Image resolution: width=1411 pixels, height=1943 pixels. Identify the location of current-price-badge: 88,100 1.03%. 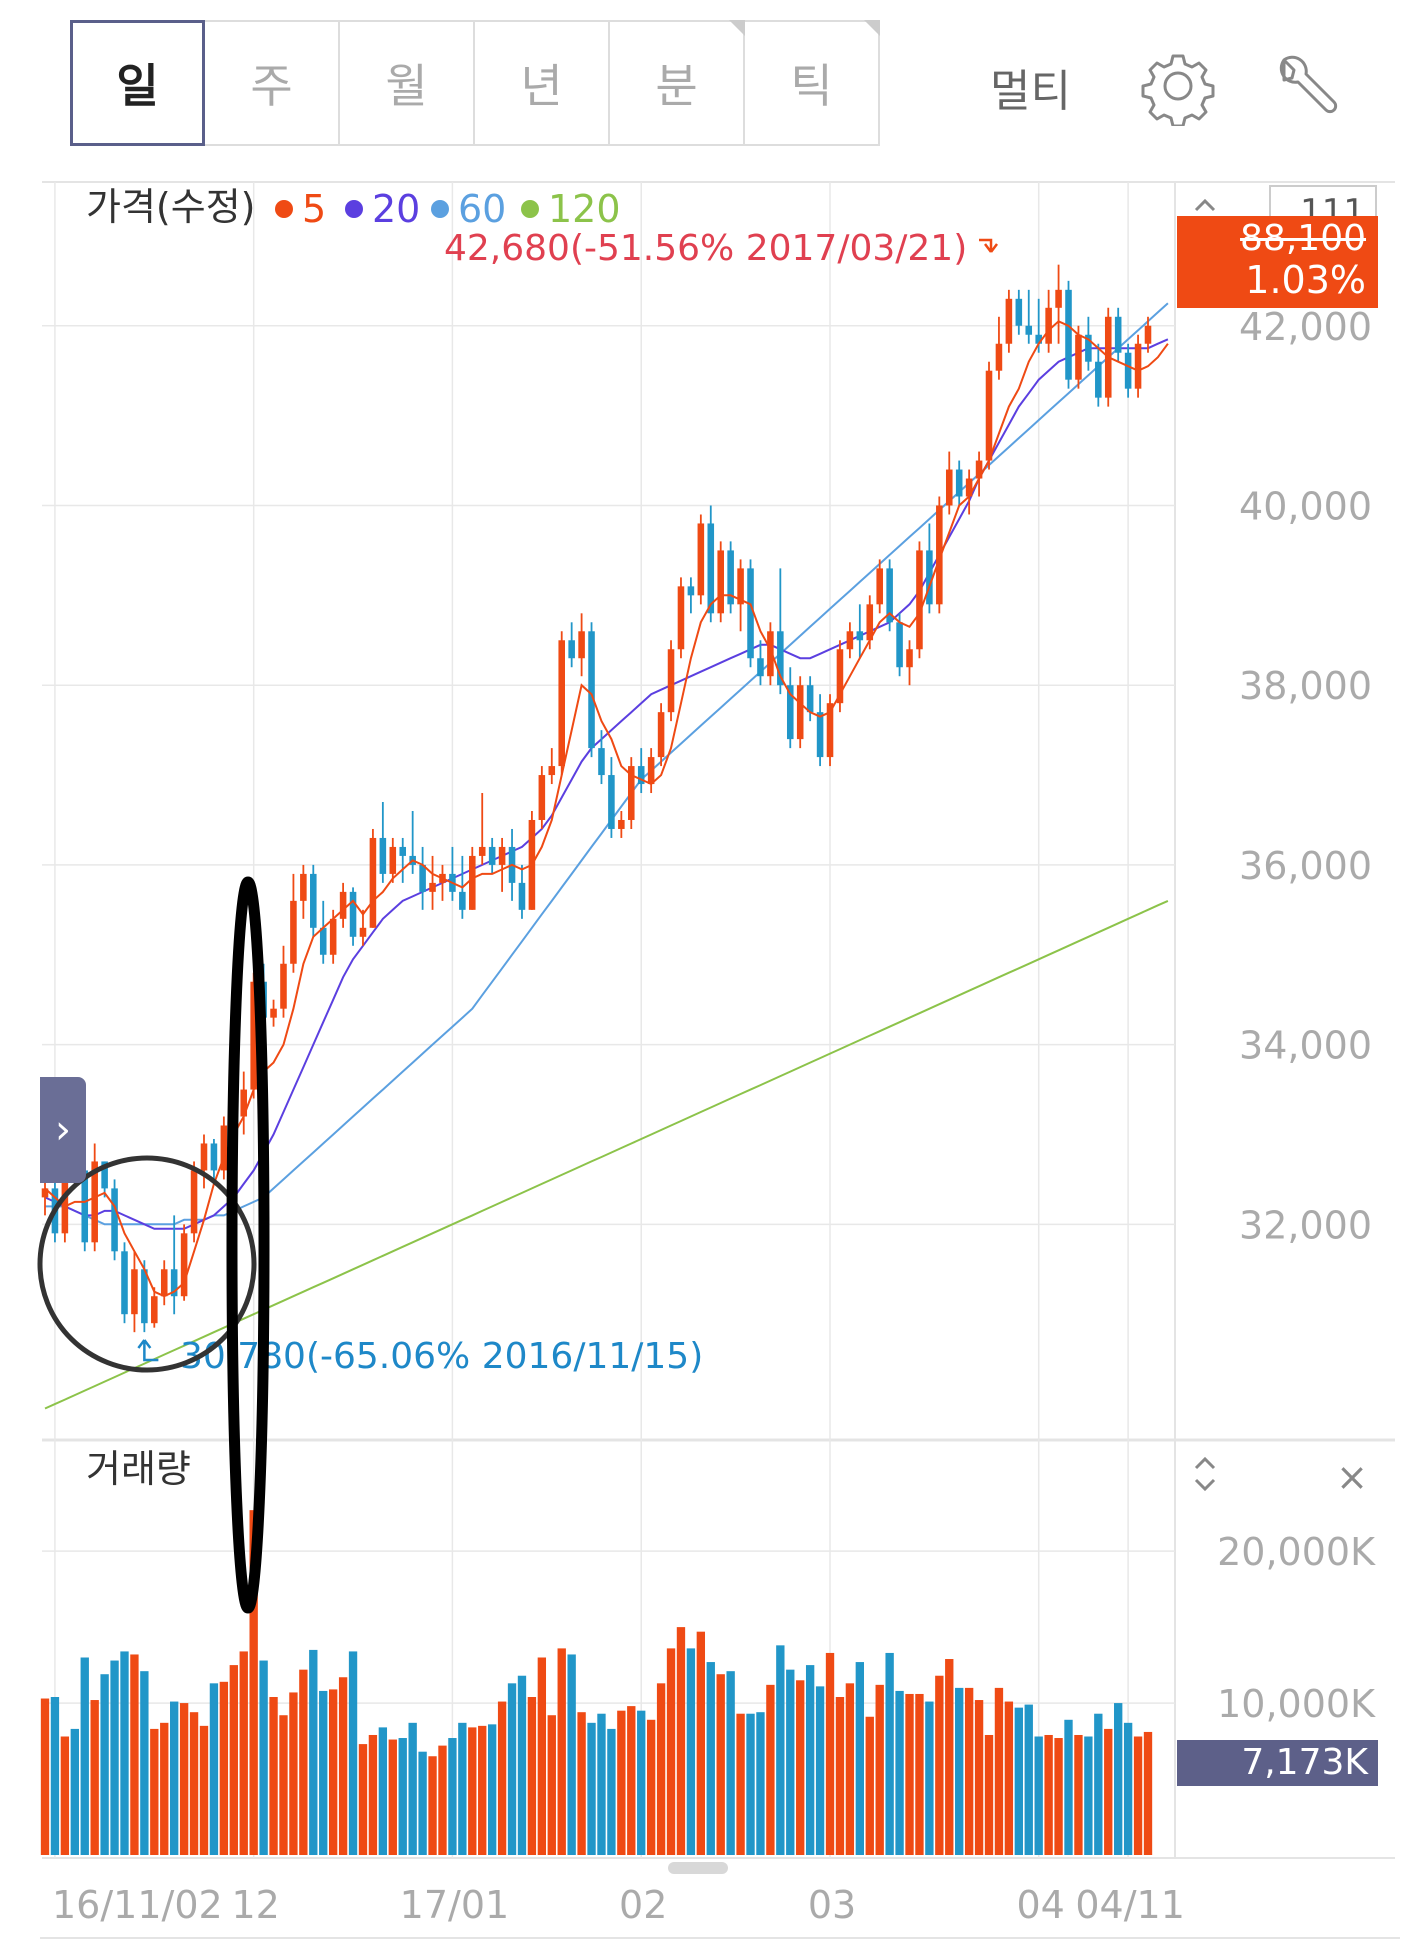
(1277, 262).